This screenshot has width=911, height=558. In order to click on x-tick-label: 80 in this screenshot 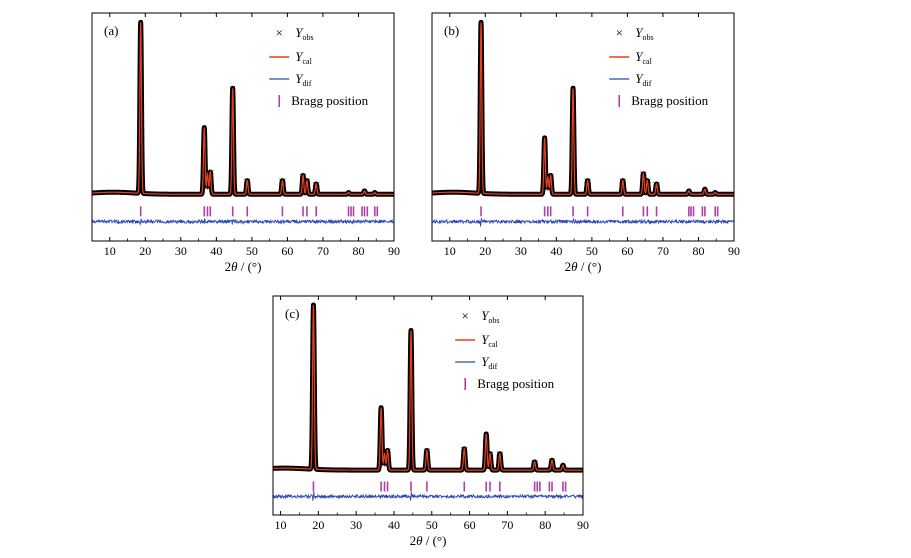, I will do `click(545, 525)`.